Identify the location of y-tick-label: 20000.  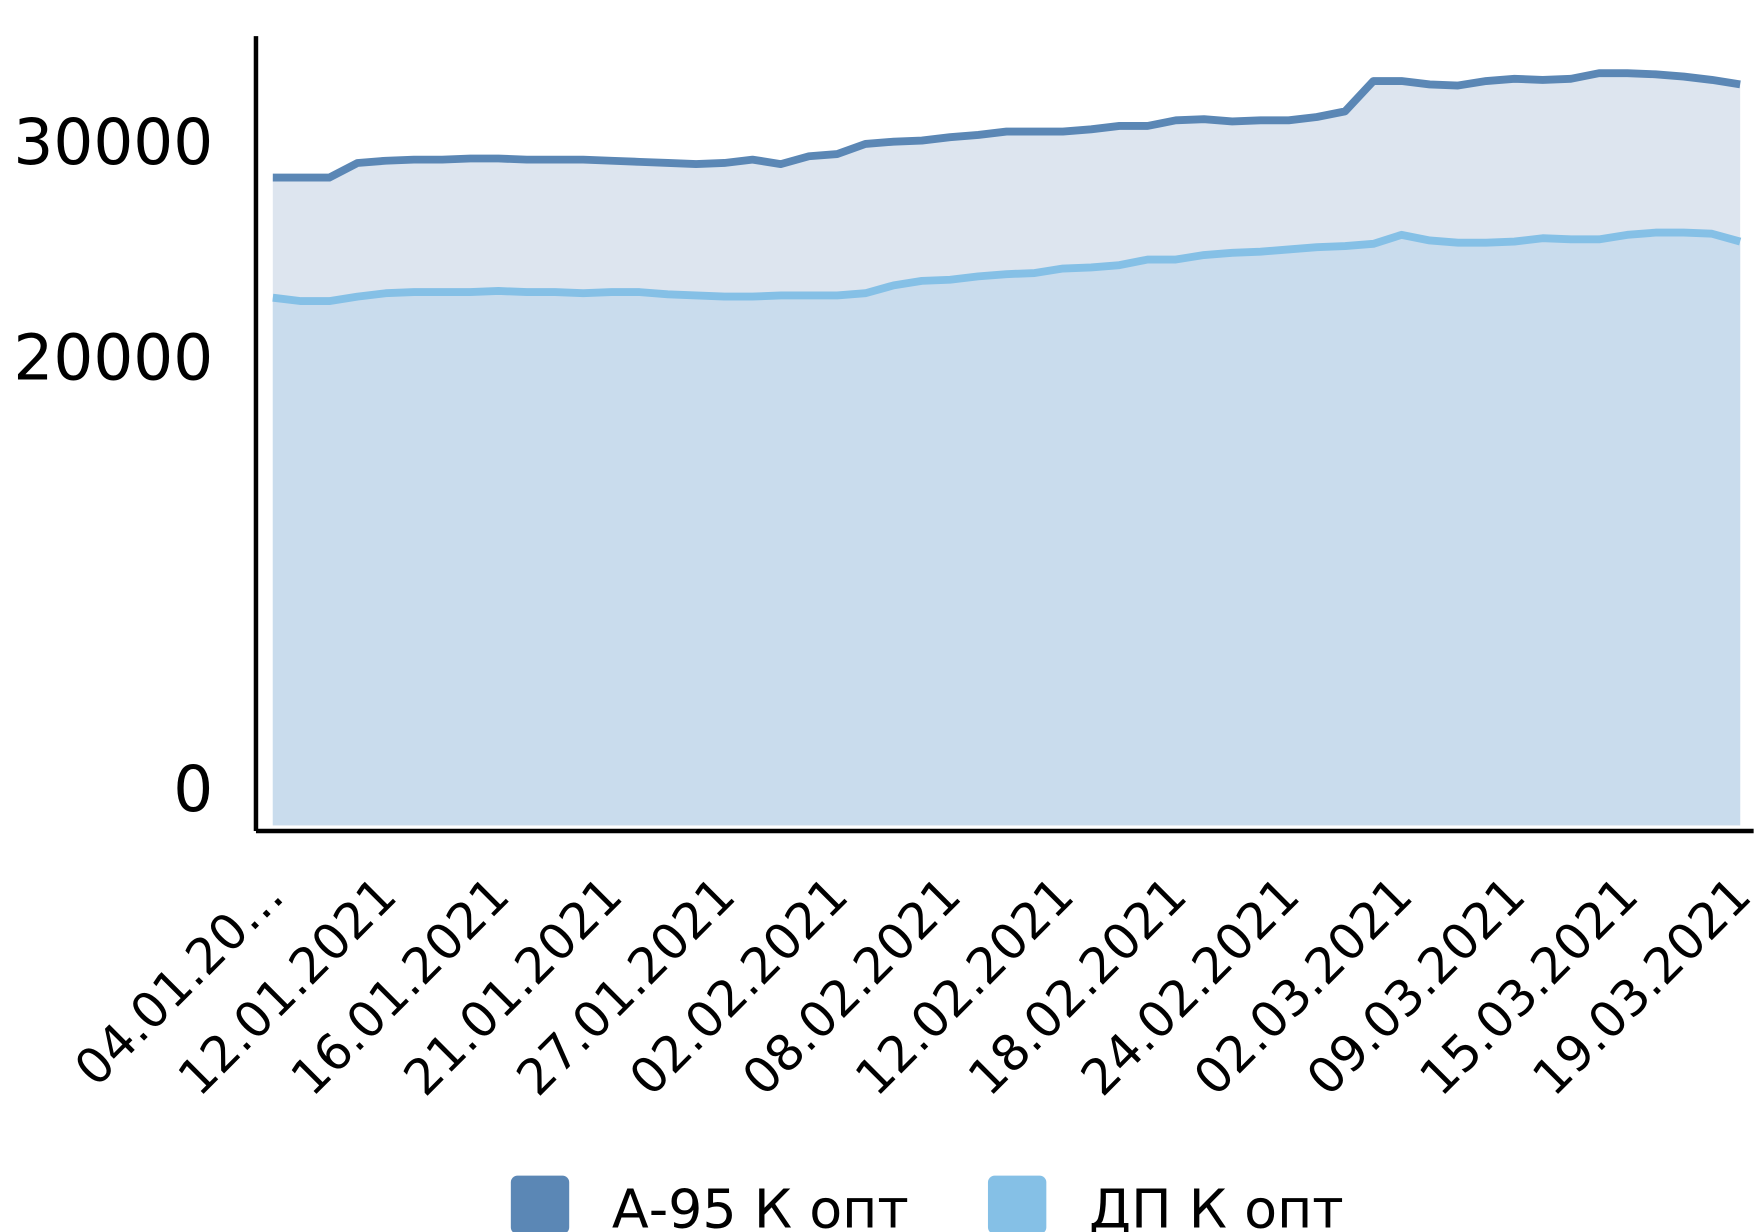
(113, 358).